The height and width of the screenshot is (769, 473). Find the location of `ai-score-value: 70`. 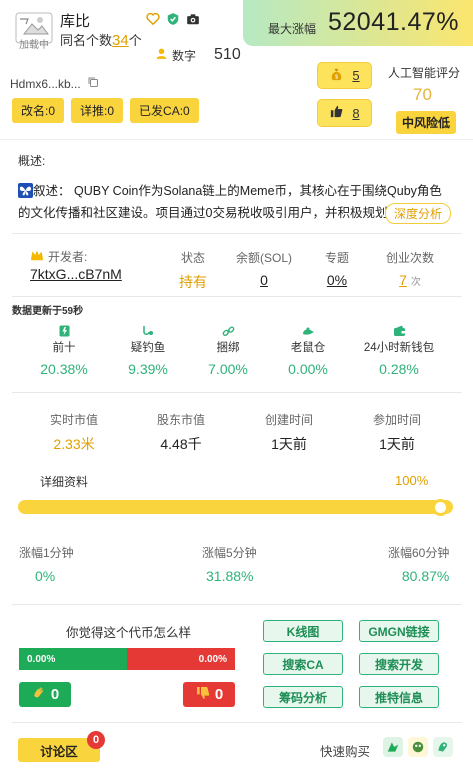

ai-score-value: 70 is located at coordinates (422, 94).